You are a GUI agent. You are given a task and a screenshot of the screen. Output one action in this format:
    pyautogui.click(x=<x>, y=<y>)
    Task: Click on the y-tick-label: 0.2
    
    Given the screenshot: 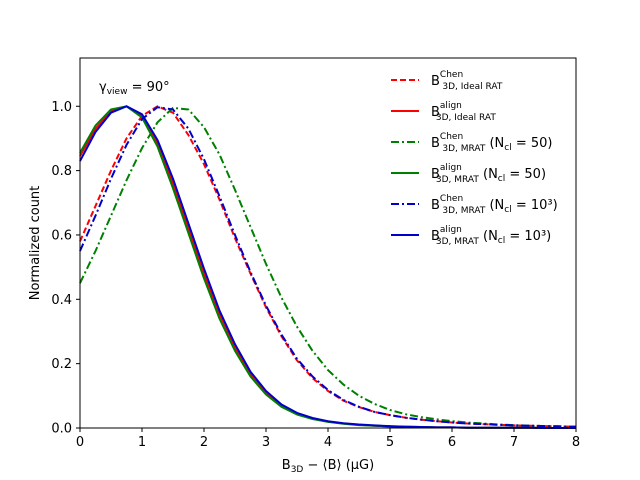 What is the action you would take?
    pyautogui.click(x=61, y=364)
    